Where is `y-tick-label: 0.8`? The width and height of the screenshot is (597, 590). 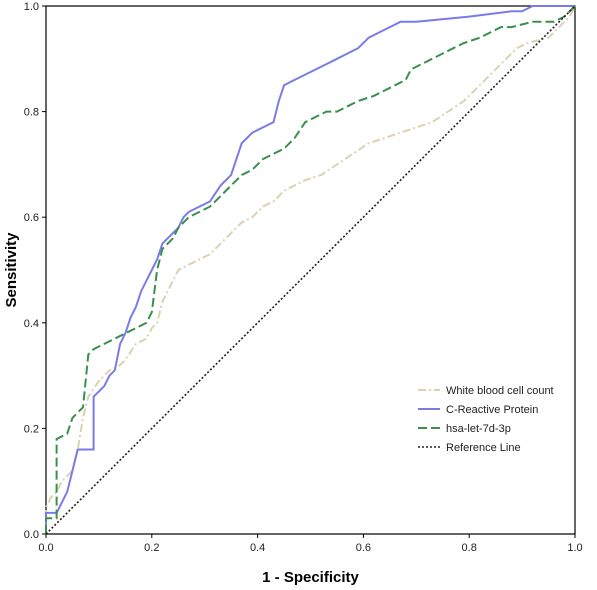
y-tick-label: 0.8 is located at coordinates (31, 113).